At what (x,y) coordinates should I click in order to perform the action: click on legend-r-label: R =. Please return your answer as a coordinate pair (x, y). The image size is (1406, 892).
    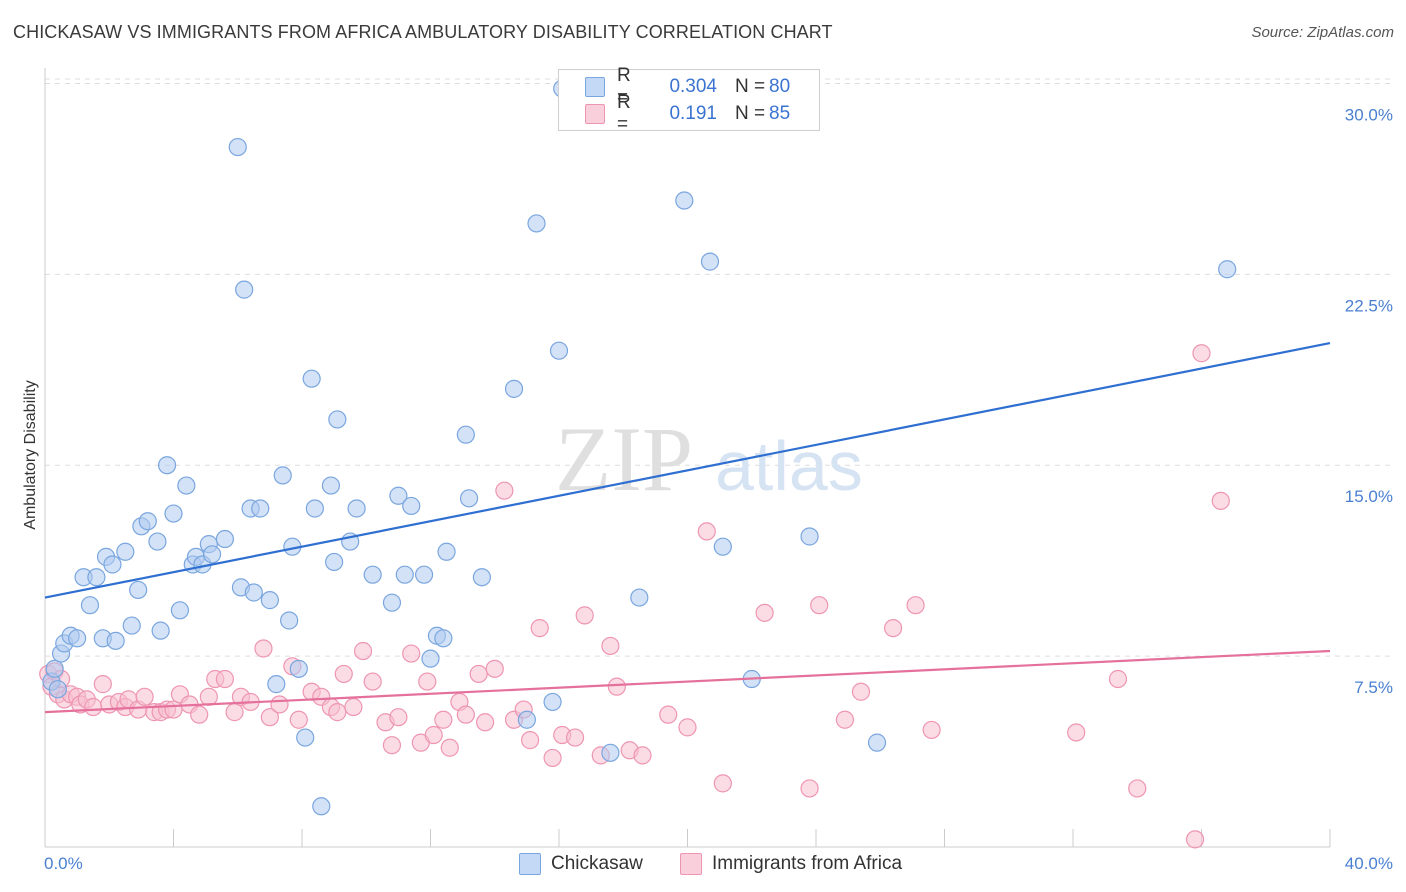
    Looking at the image, I should click on (624, 113).